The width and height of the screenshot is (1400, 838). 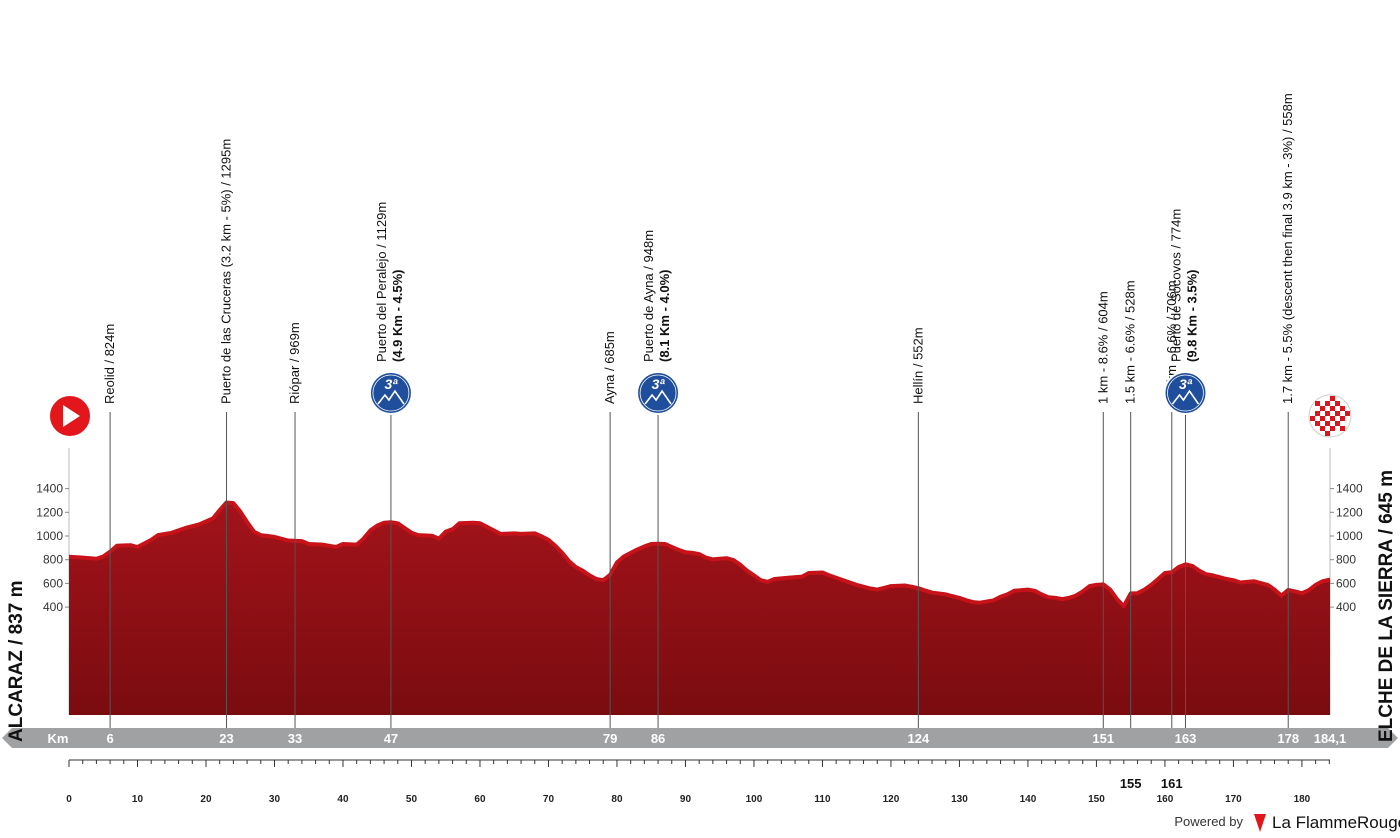 I want to click on y-tick-label-left: 1200, so click(x=49, y=512).